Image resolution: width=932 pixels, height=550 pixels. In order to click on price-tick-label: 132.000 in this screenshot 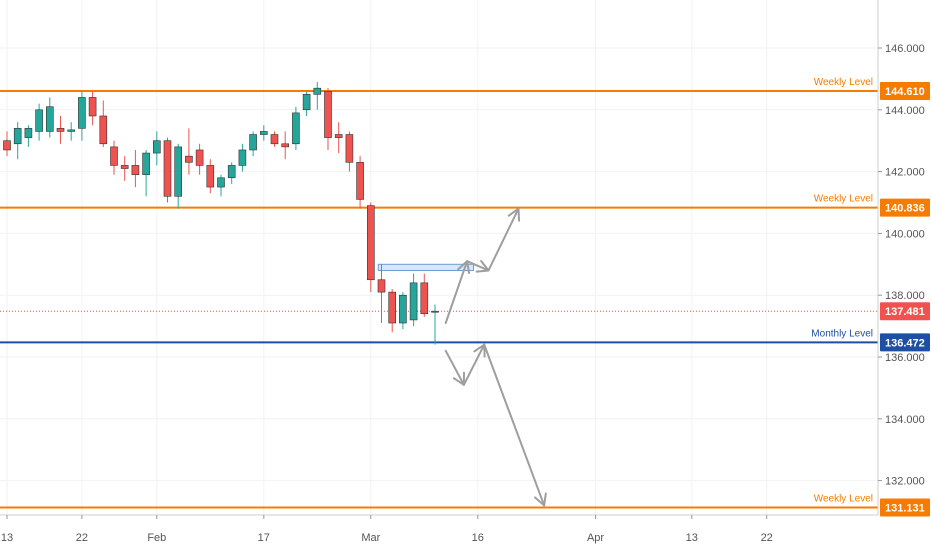, I will do `click(905, 482)`.